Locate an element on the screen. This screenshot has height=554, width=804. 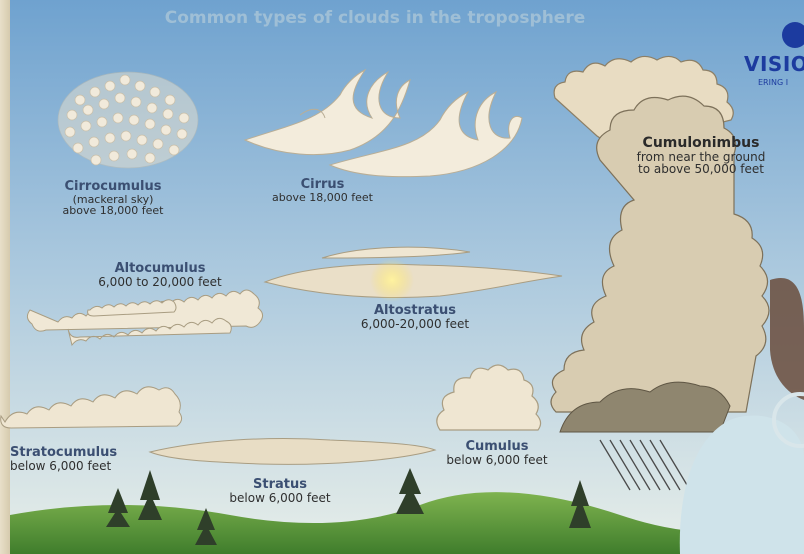
cloud-detail: 6,000-20,000 feet is located at coordinates (415, 323).